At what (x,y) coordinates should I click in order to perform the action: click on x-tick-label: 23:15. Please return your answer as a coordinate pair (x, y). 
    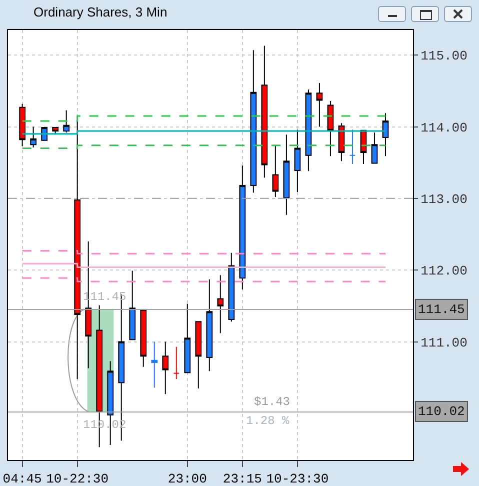
    Looking at the image, I should click on (242, 479).